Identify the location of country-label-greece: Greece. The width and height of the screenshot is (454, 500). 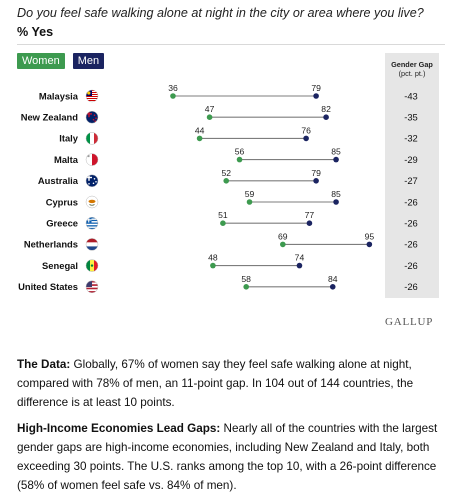
(62, 223).